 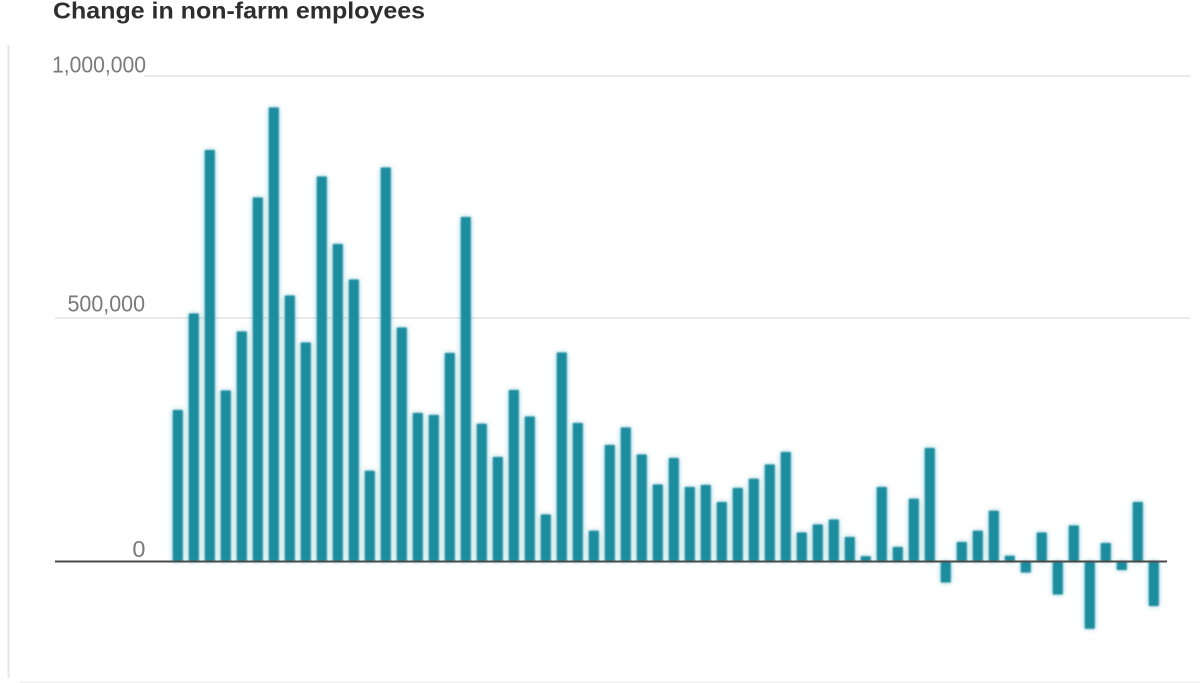 I want to click on svg-text: 1,000,000, so click(x=99, y=65).